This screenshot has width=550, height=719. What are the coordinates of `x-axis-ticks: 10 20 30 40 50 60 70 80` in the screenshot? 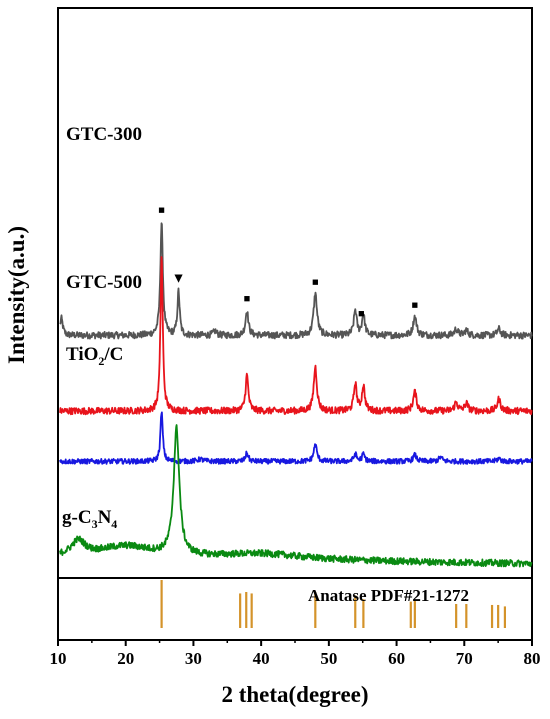 It's located at (295, 654).